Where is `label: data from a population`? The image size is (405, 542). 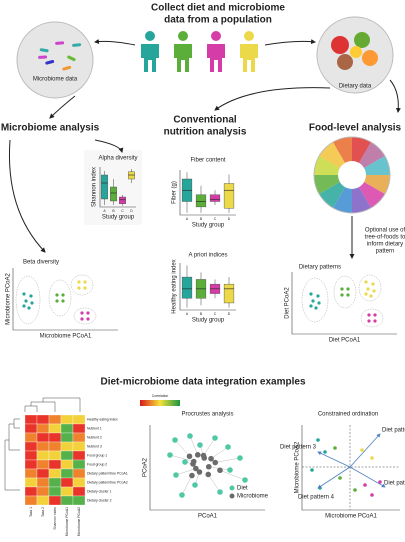 label: data from a population is located at coordinates (218, 20).